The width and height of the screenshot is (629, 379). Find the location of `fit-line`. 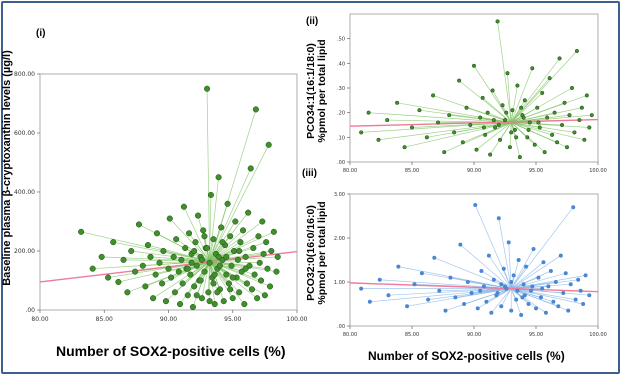

fit-line is located at coordinates (474, 287).